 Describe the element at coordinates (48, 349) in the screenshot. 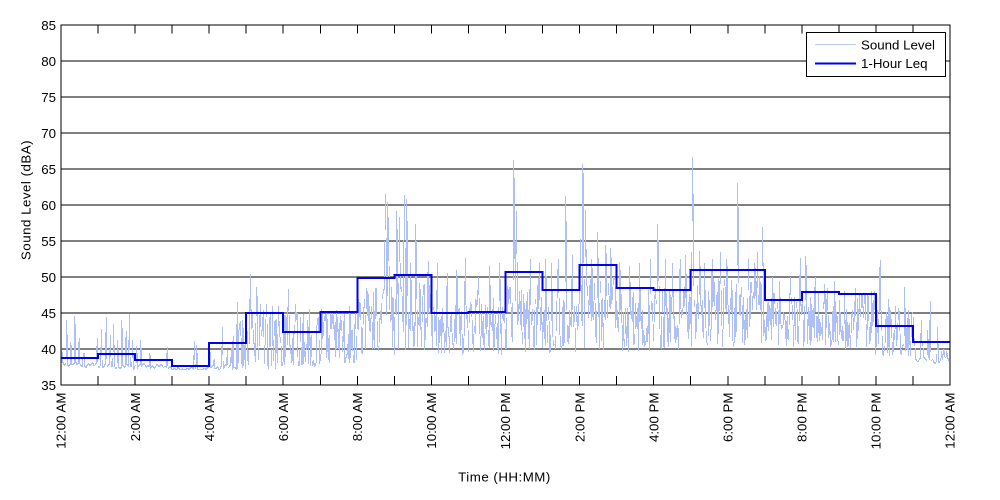

I see `svg-text: 40` at that location.